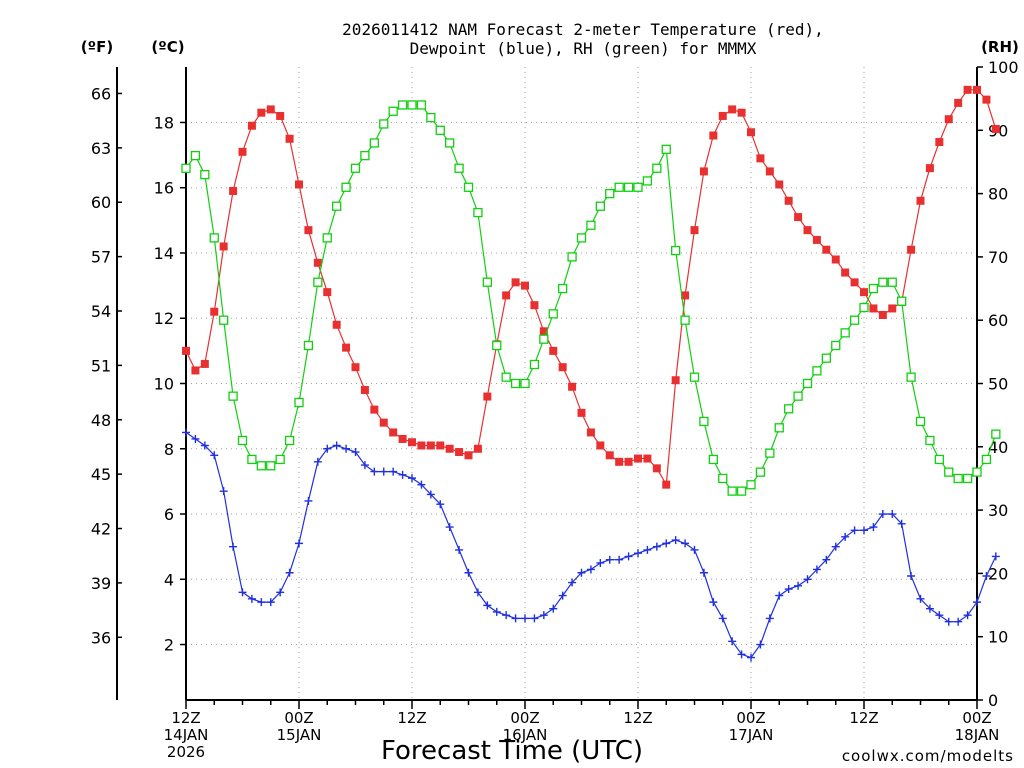 Image resolution: width=1024 pixels, height=768 pixels. What do you see at coordinates (993, 700) in the screenshot?
I see `rh-tick-label: 0` at bounding box center [993, 700].